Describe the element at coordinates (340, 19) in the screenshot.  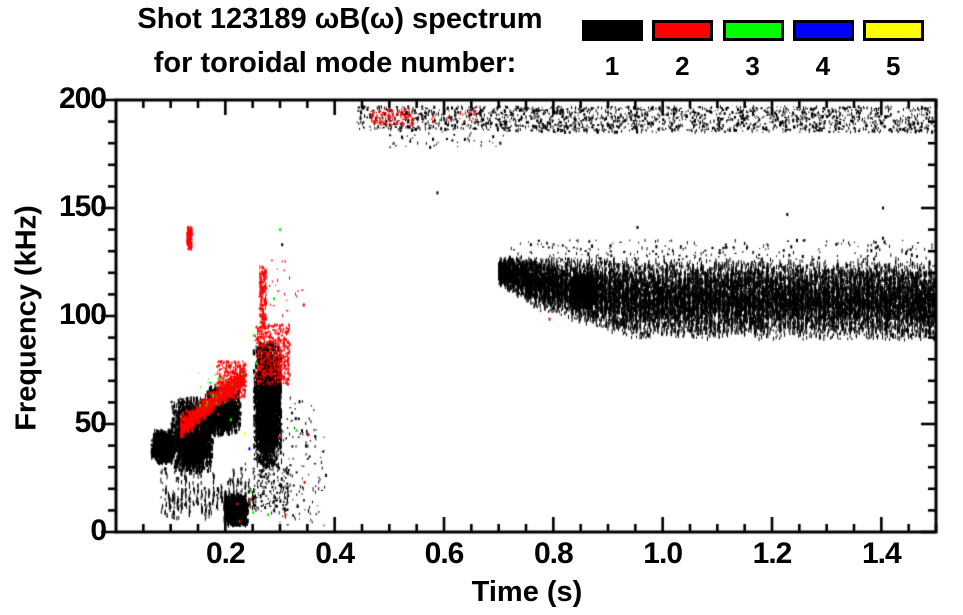
I see `chart-title-line1: Shot 123189 ωB(ω) spectrum` at that location.